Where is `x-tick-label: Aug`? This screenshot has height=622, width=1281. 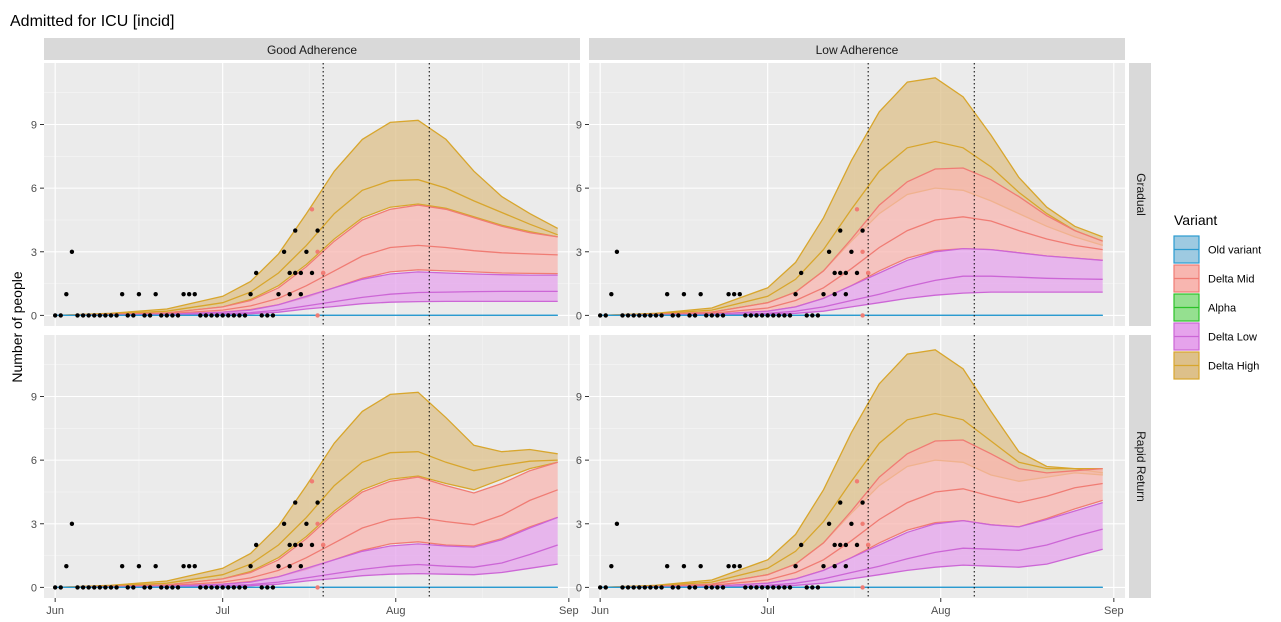 x-tick-label: Aug is located at coordinates (396, 611).